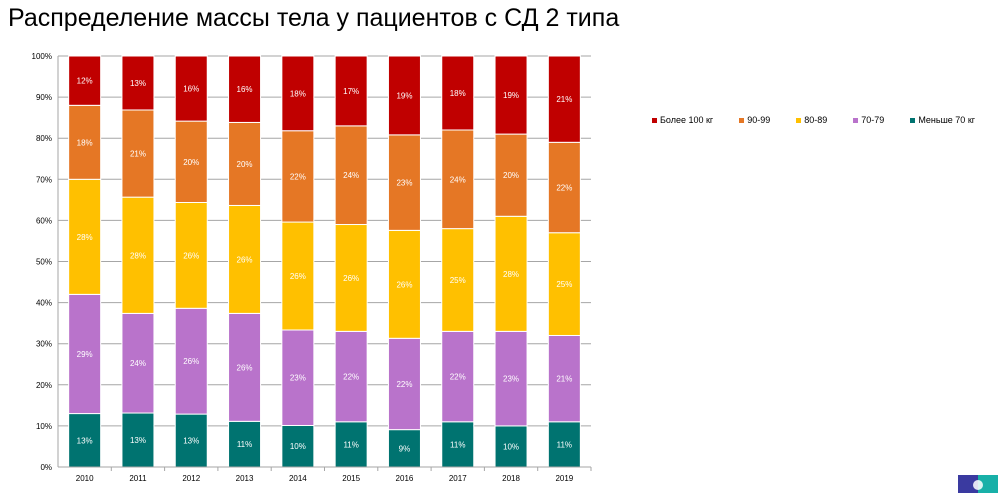 The height and width of the screenshot is (493, 1000). What do you see at coordinates (816, 120) in the screenshot?
I see `legend-label: 80-89` at bounding box center [816, 120].